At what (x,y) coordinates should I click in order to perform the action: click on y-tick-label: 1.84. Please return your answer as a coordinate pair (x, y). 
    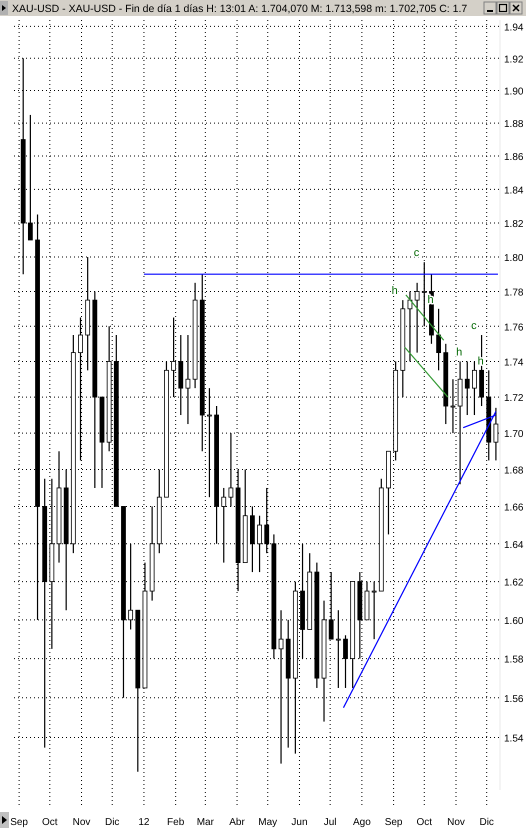
    Looking at the image, I should click on (514, 190).